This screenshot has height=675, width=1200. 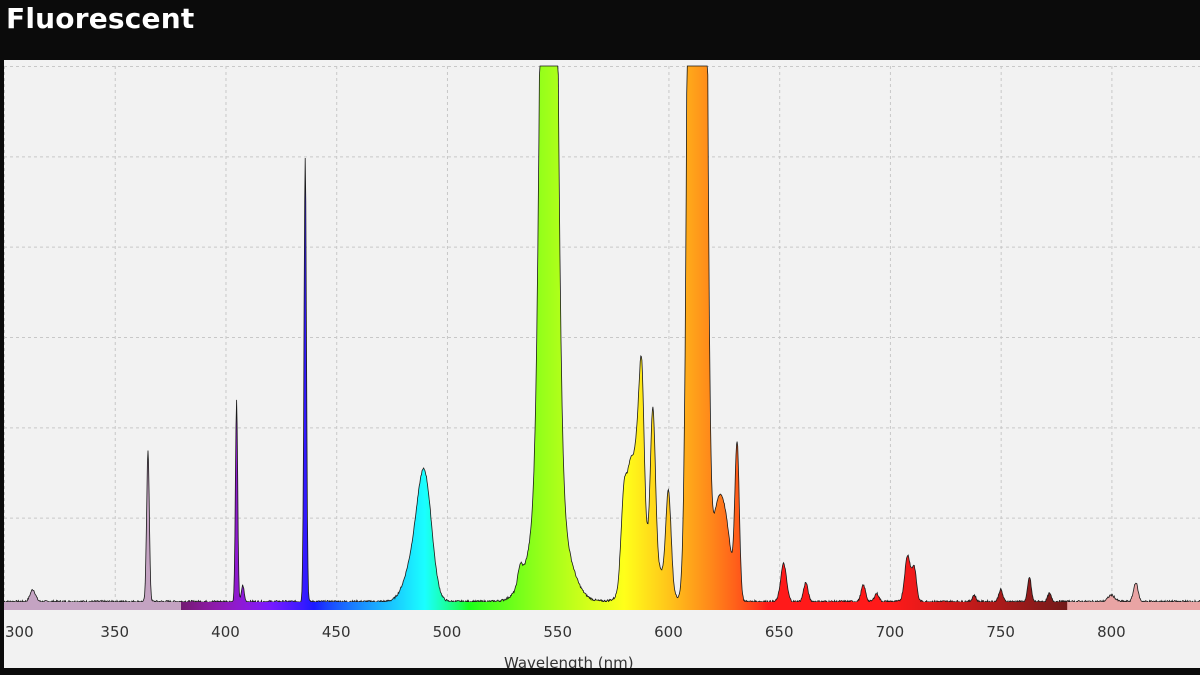 What do you see at coordinates (569, 661) in the screenshot?
I see `x-axis-label: Wavelength (nm)` at bounding box center [569, 661].